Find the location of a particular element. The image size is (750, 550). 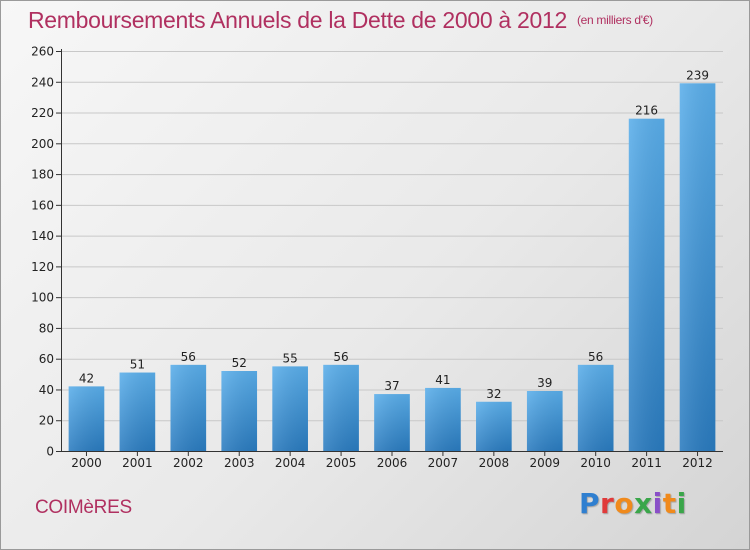

bar-value-label: 41 is located at coordinates (442, 380).